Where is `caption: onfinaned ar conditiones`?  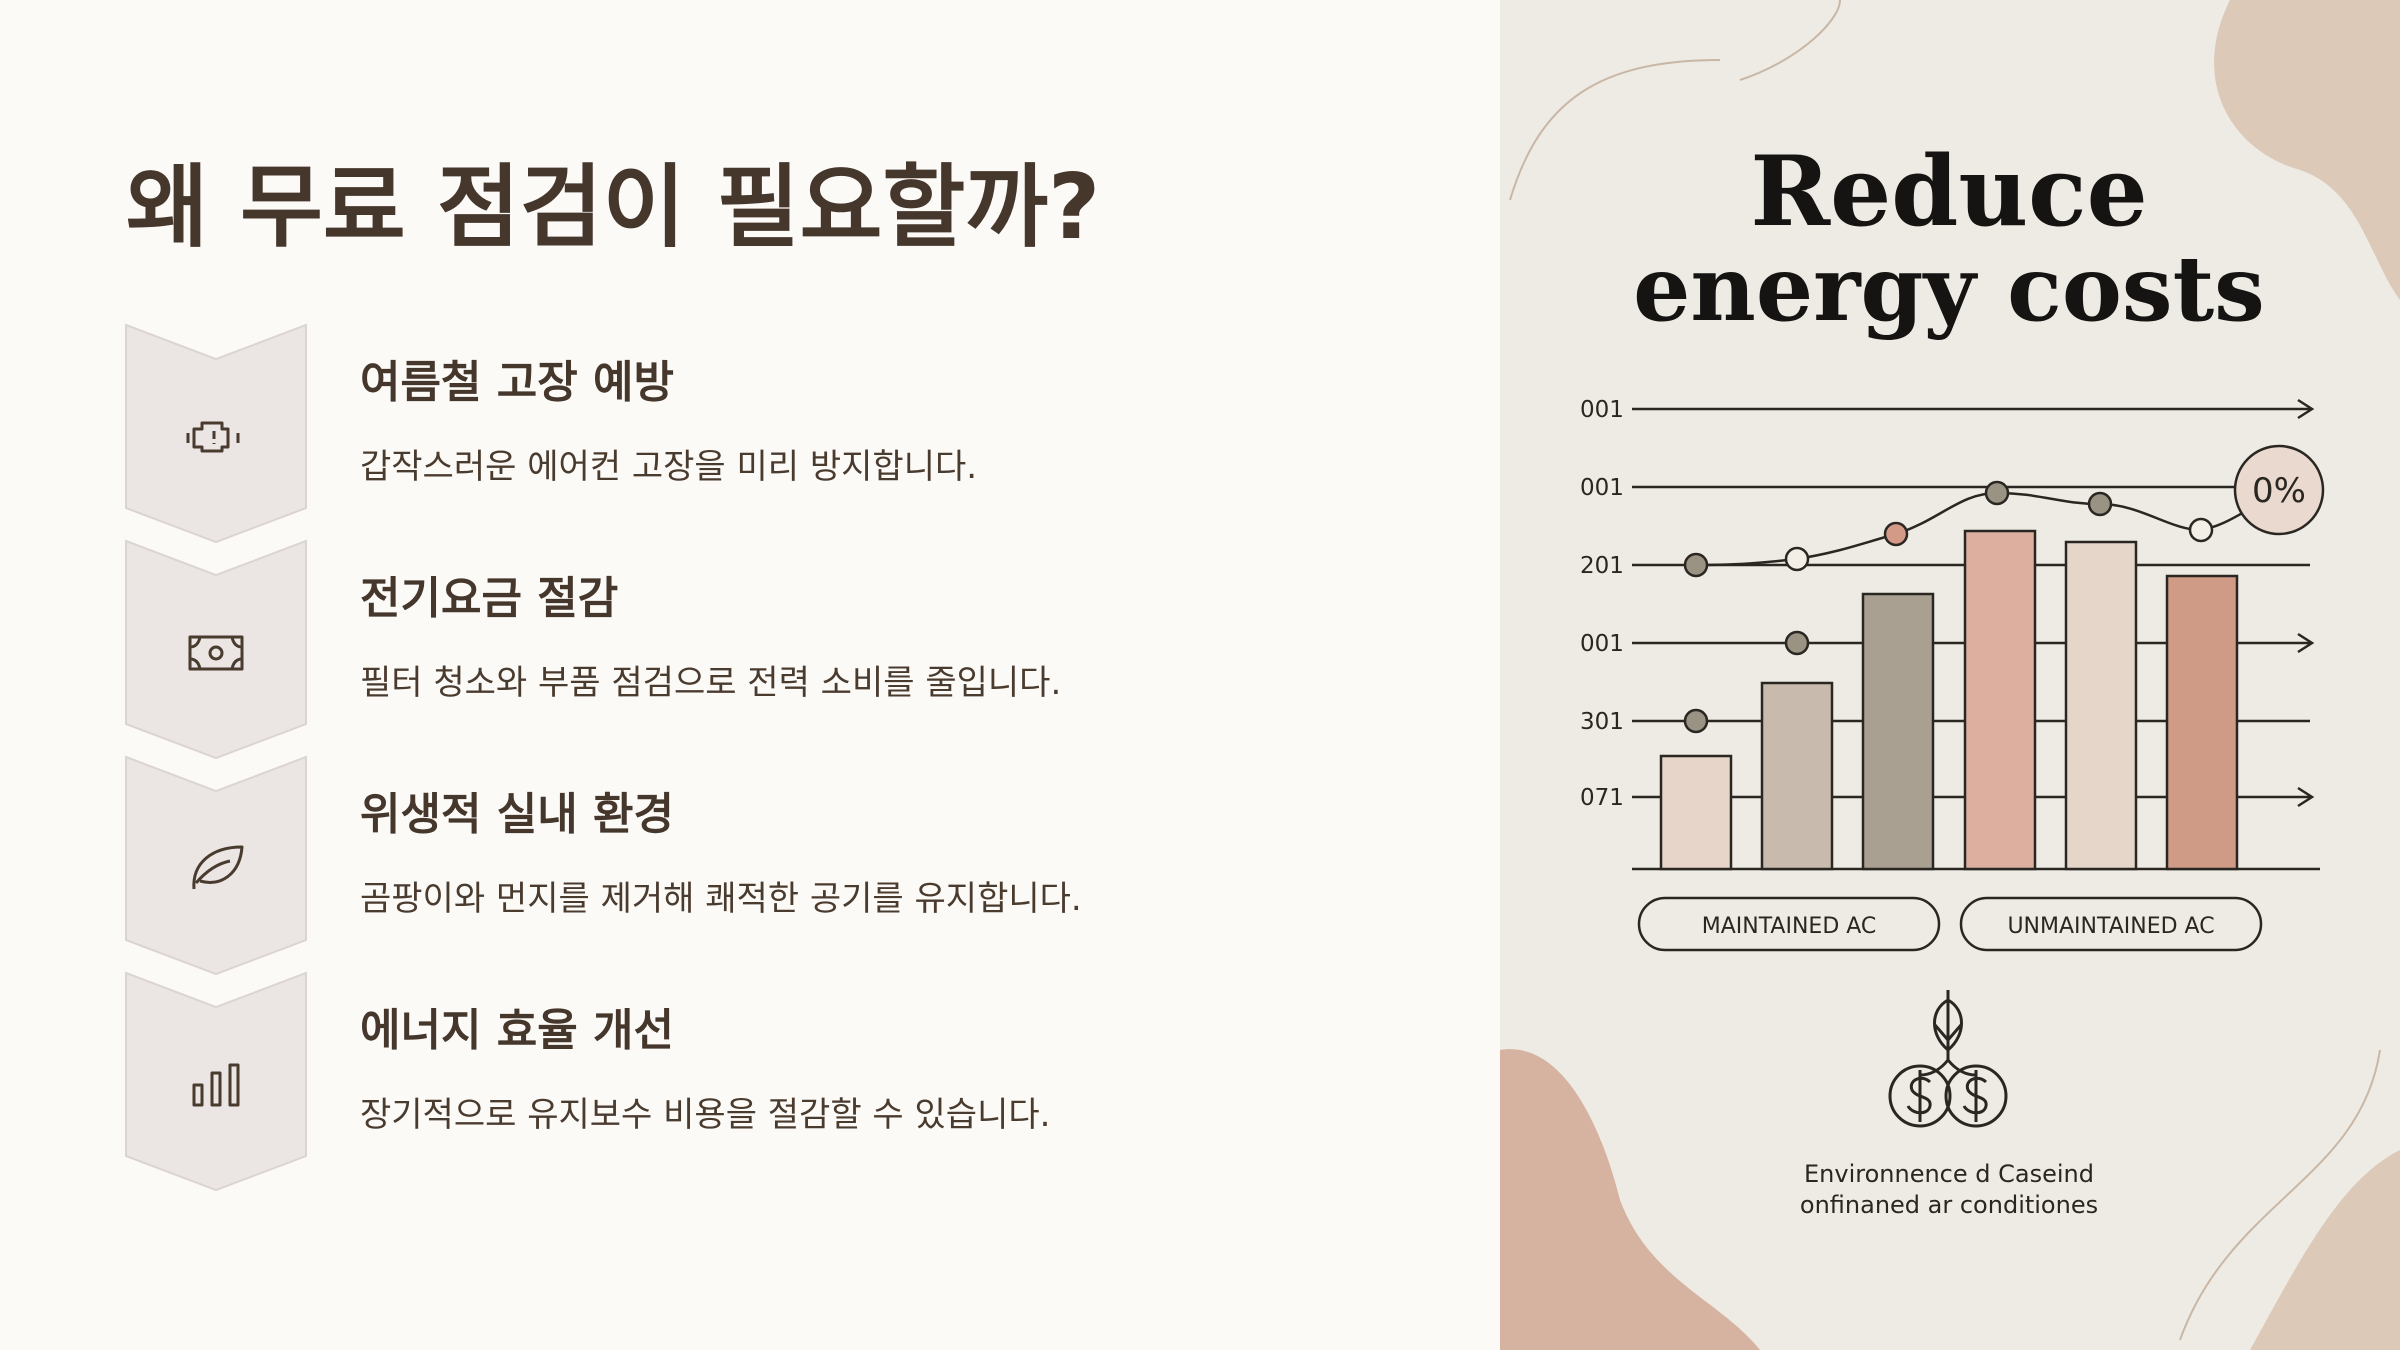 caption: onfinaned ar conditiones is located at coordinates (1949, 1205).